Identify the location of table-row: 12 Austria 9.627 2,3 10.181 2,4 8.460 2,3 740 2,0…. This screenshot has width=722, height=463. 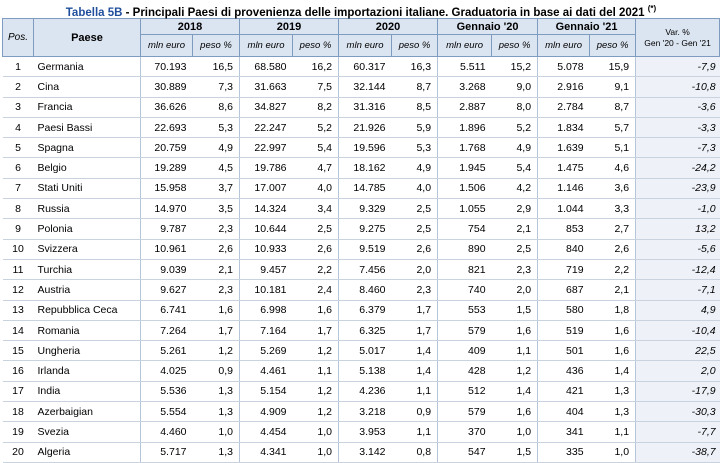
(361, 290).